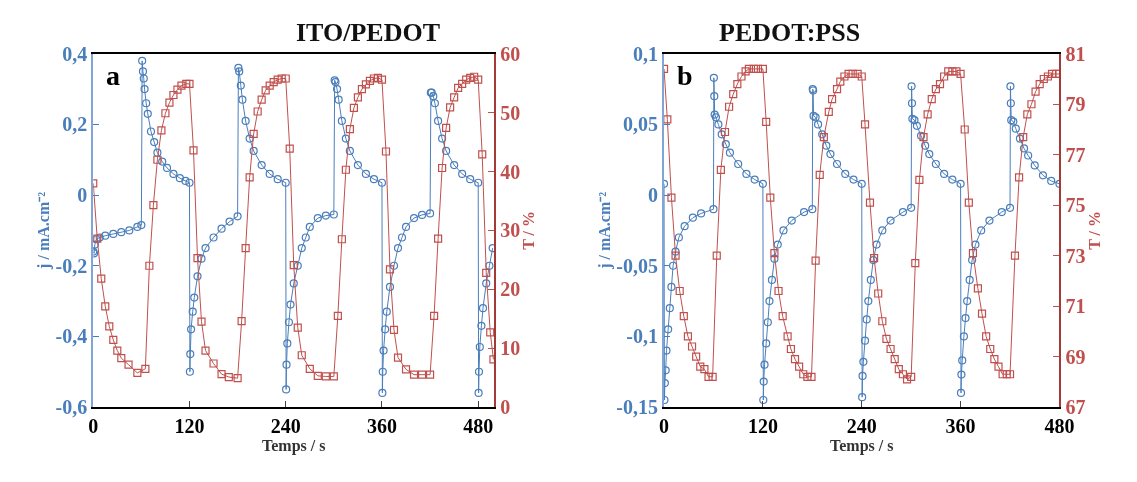 Image resolution: width=1137 pixels, height=482 pixels. What do you see at coordinates (1075, 53) in the screenshot?
I see `y2-tick-label: 81` at bounding box center [1075, 53].